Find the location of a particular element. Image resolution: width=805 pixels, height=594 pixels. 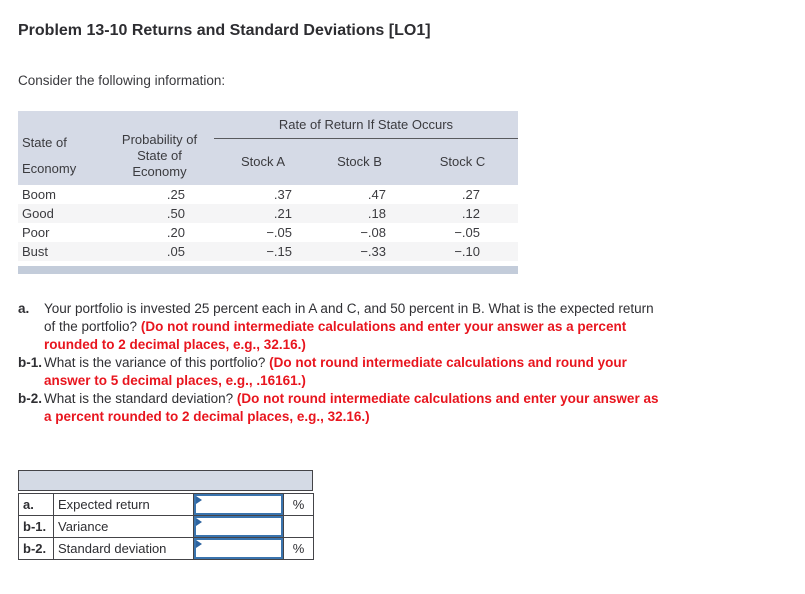

answer-b1-label: b-1. is located at coordinates (36, 526).